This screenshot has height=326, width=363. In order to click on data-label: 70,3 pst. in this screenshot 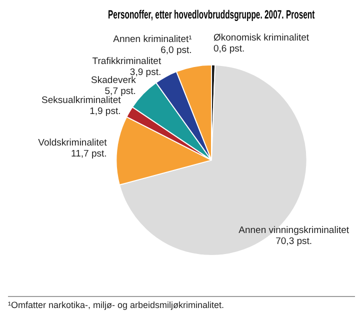, I will do `click(294, 242)`.